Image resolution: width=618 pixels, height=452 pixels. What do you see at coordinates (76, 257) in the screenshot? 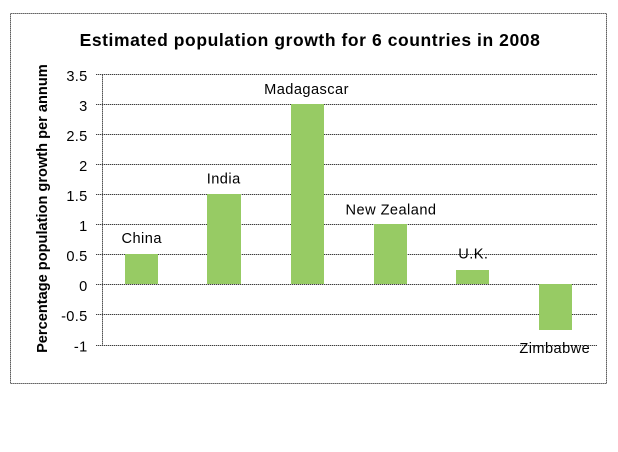
I see `svg-text: 0.5` at bounding box center [76, 257].